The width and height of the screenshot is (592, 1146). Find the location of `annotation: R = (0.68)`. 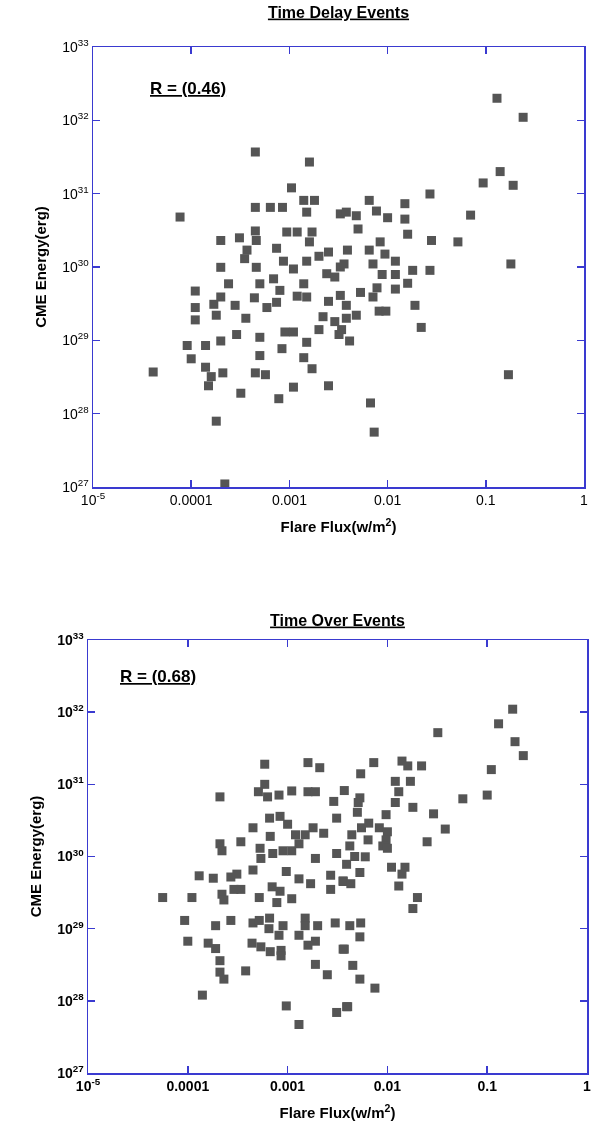

annotation: R = (0.68) is located at coordinates (158, 676).